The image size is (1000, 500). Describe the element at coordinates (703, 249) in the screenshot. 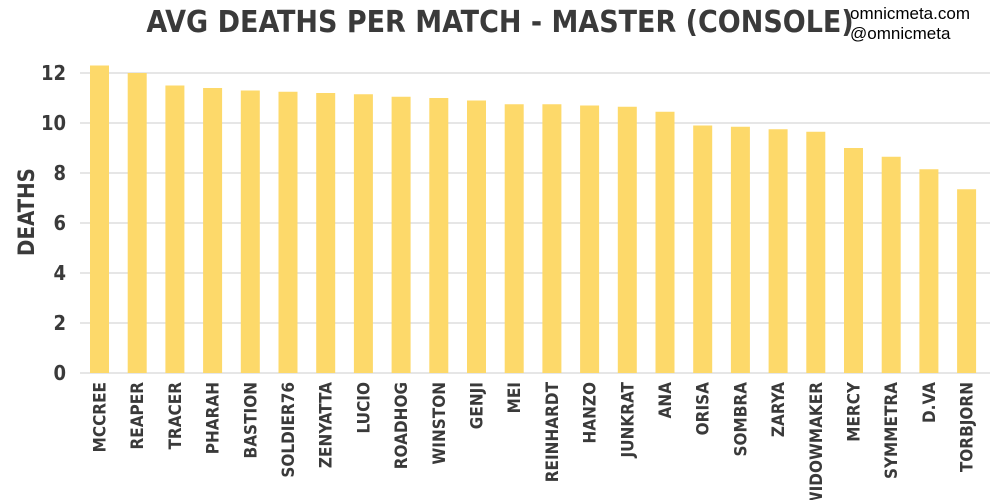

I see `bar-orisa` at that location.